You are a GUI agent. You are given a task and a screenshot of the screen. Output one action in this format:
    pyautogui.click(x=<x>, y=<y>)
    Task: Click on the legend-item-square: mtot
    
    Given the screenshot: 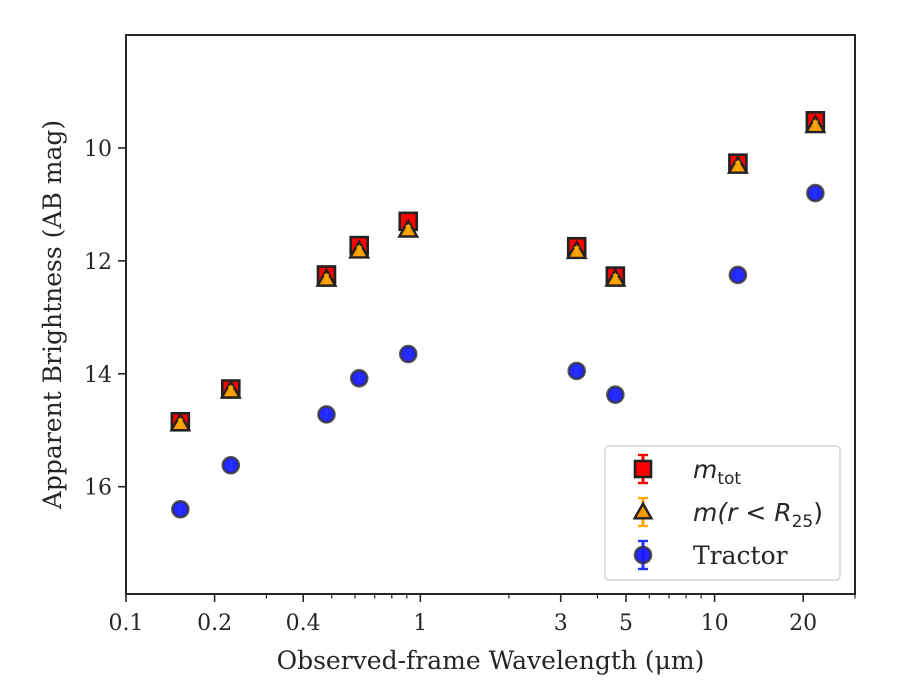 What is the action you would take?
    pyautogui.click(x=687, y=471)
    